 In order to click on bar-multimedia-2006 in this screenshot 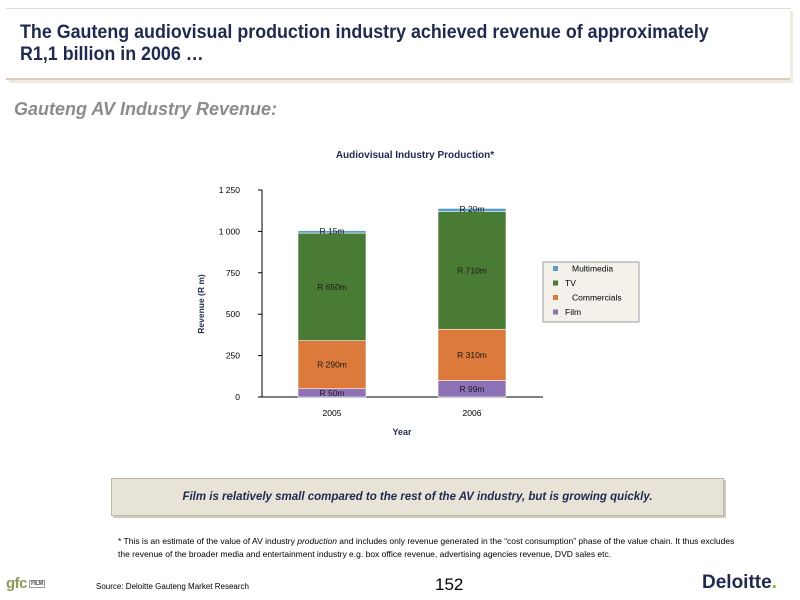, I will do `click(472, 210)`.